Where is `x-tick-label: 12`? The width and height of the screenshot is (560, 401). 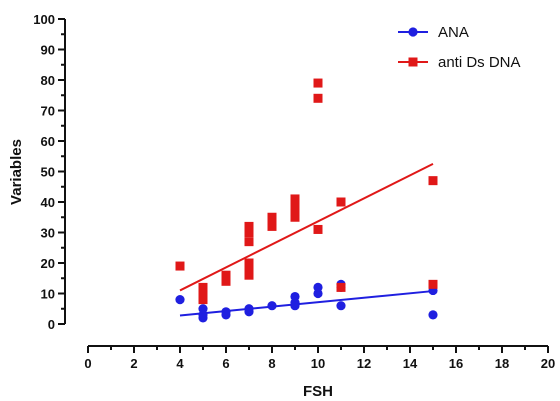 x-tick-label: 12 is located at coordinates (364, 363).